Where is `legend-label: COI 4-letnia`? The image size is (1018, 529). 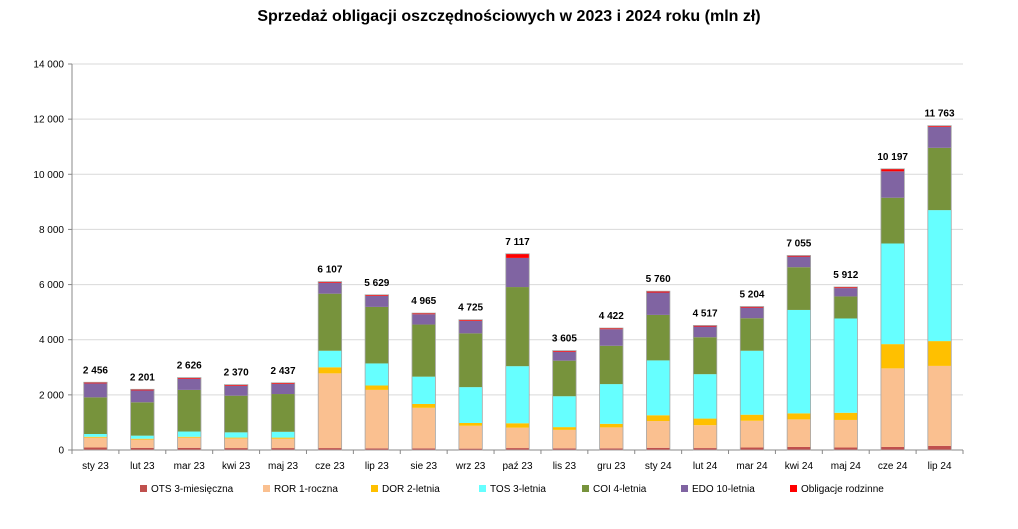 legend-label: COI 4-letnia is located at coordinates (620, 489).